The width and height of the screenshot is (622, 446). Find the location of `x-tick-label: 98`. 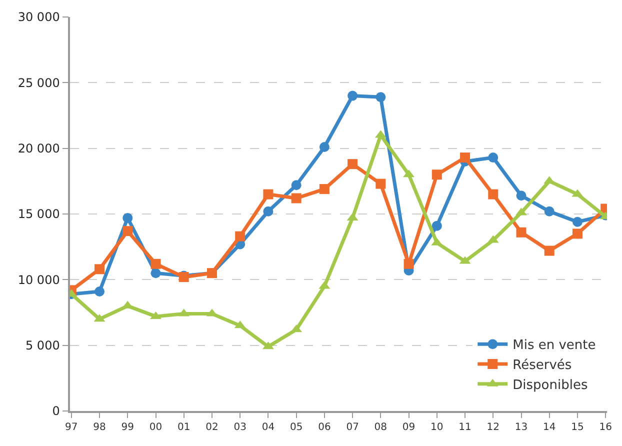

x-tick-label: 98 is located at coordinates (99, 427).